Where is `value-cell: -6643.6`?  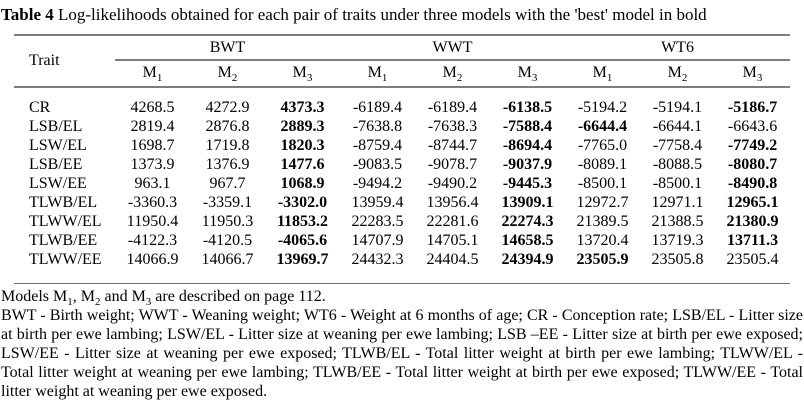
value-cell: -6643.6 is located at coordinates (752, 126).